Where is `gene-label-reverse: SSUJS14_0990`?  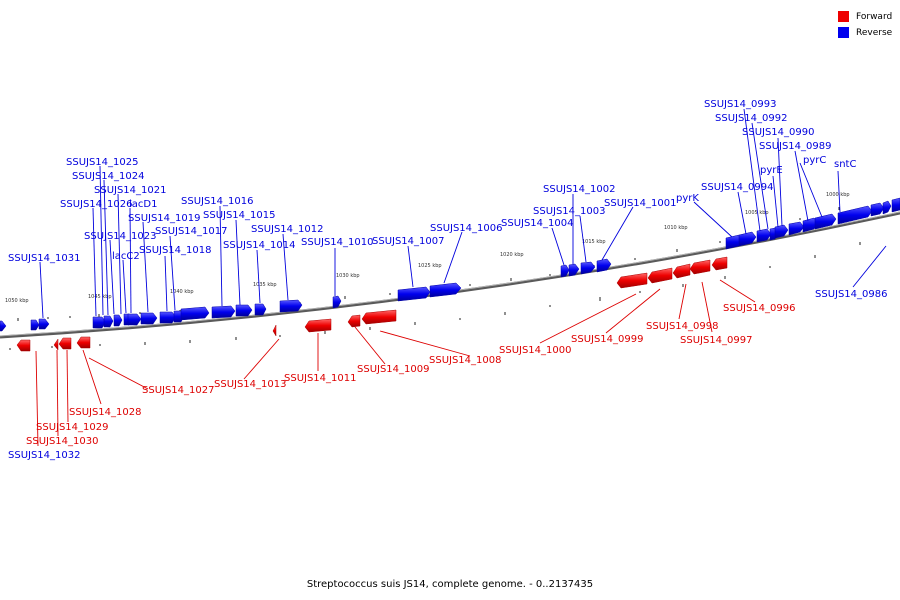
gene-label-reverse: SSUJS14_0990 is located at coordinates (778, 132).